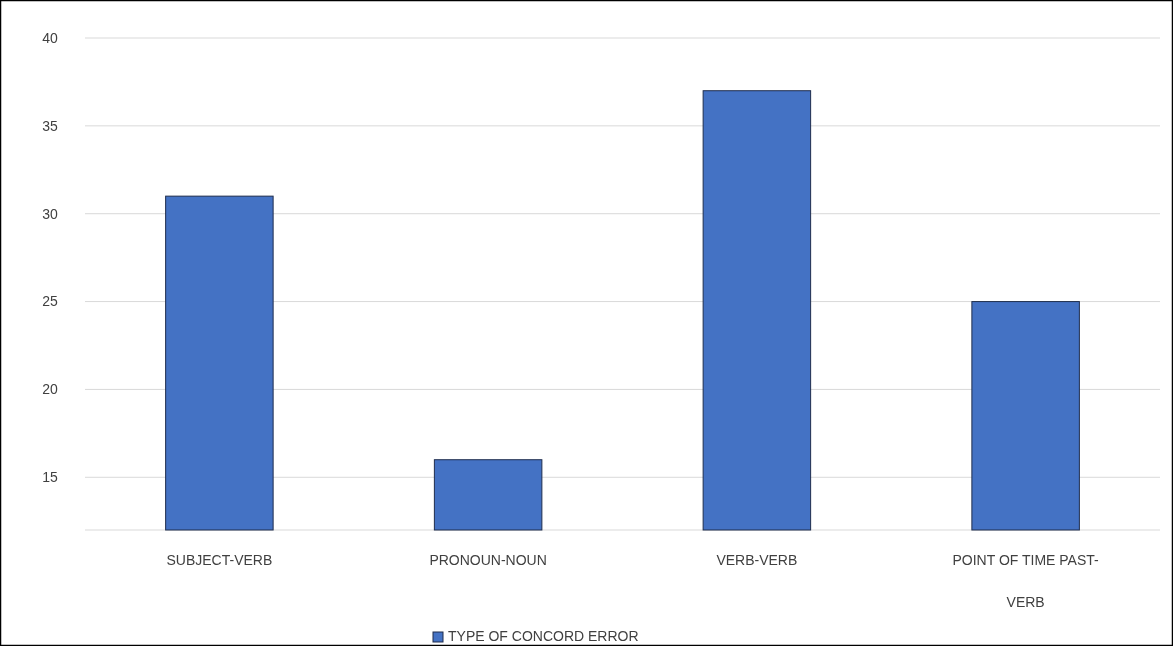  What do you see at coordinates (50, 301) in the screenshot?
I see `y-tick-label: 25` at bounding box center [50, 301].